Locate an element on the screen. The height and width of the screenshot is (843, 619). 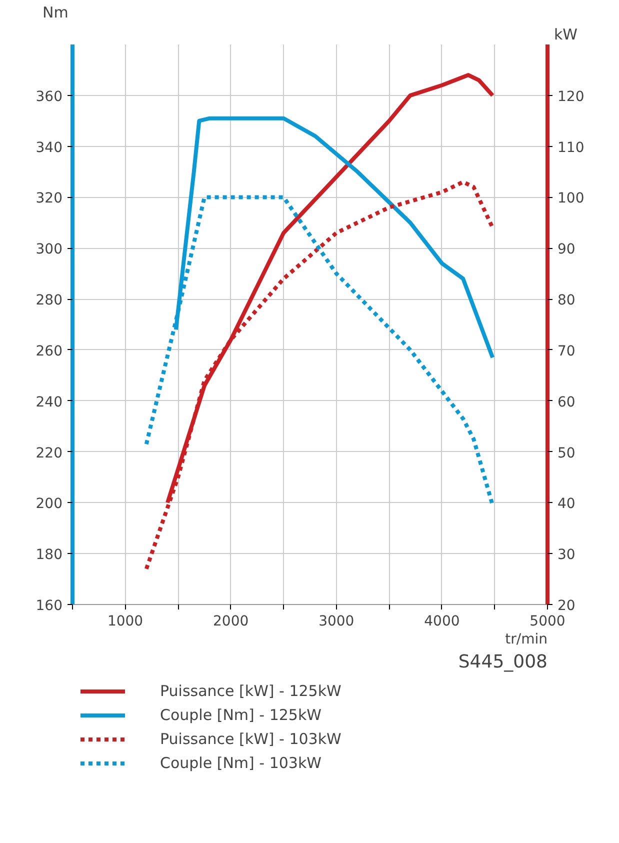
y-tick-label: 320 is located at coordinates (49, 198).